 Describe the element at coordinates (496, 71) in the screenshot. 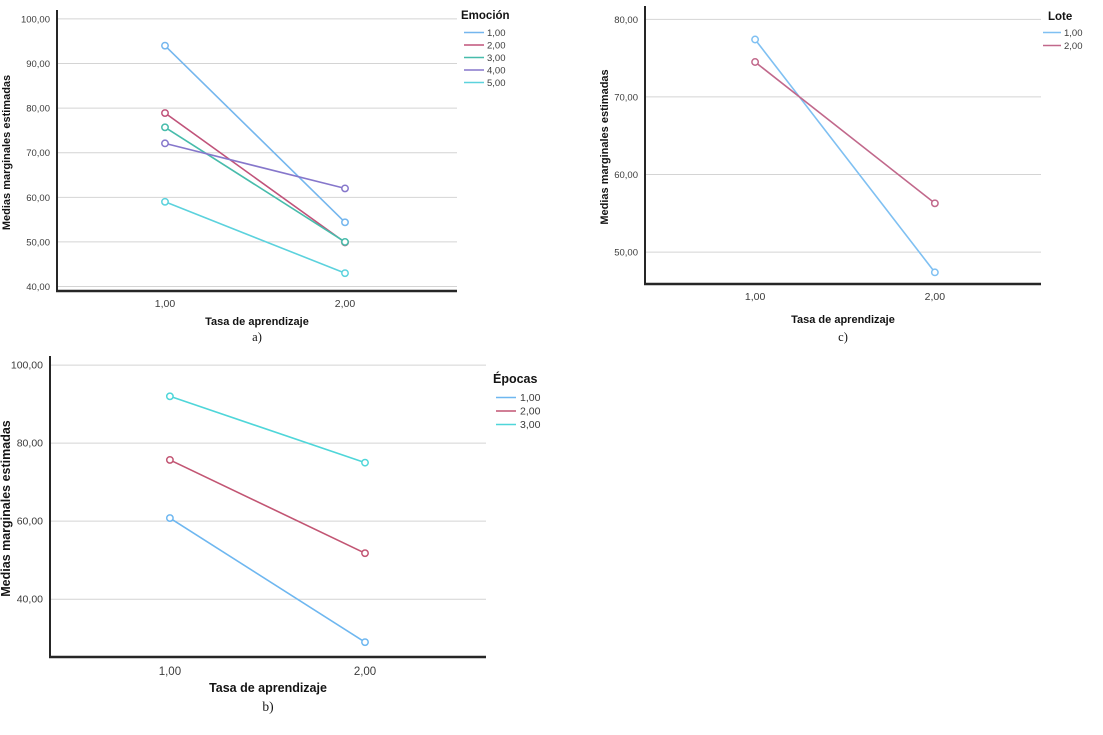

I see `legend-item-label: 4,00` at that location.